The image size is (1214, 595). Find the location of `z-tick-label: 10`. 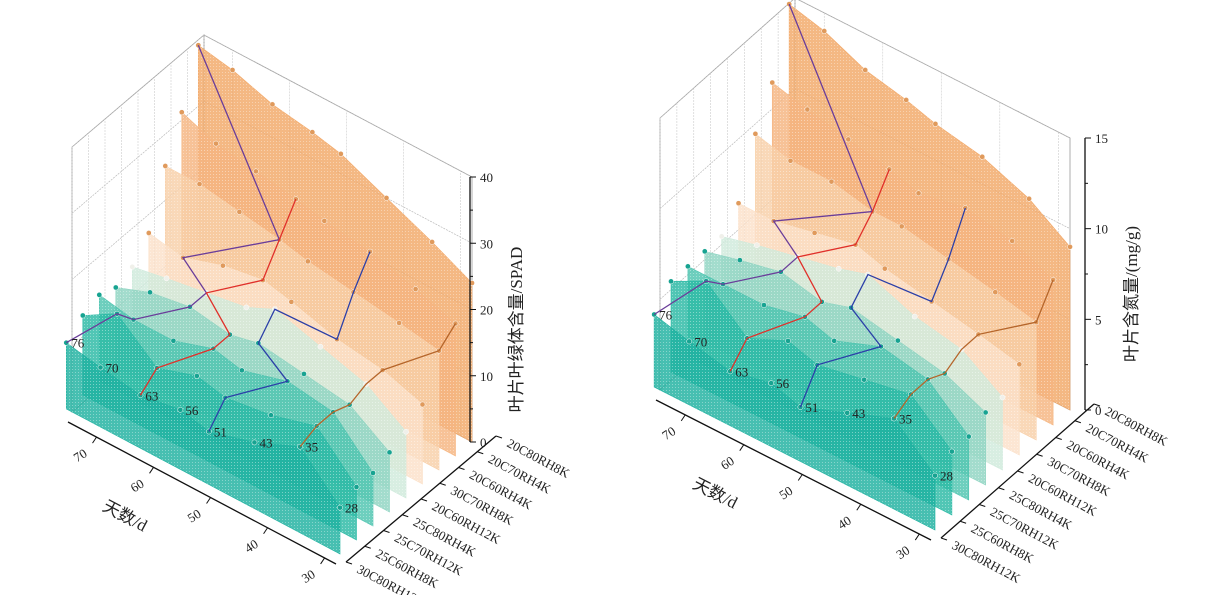

z-tick-label: 10 is located at coordinates (486, 376).